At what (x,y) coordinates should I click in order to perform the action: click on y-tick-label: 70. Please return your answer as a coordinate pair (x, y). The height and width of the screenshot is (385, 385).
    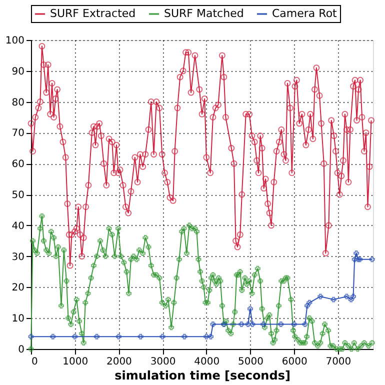
    Looking at the image, I should click on (18, 134).